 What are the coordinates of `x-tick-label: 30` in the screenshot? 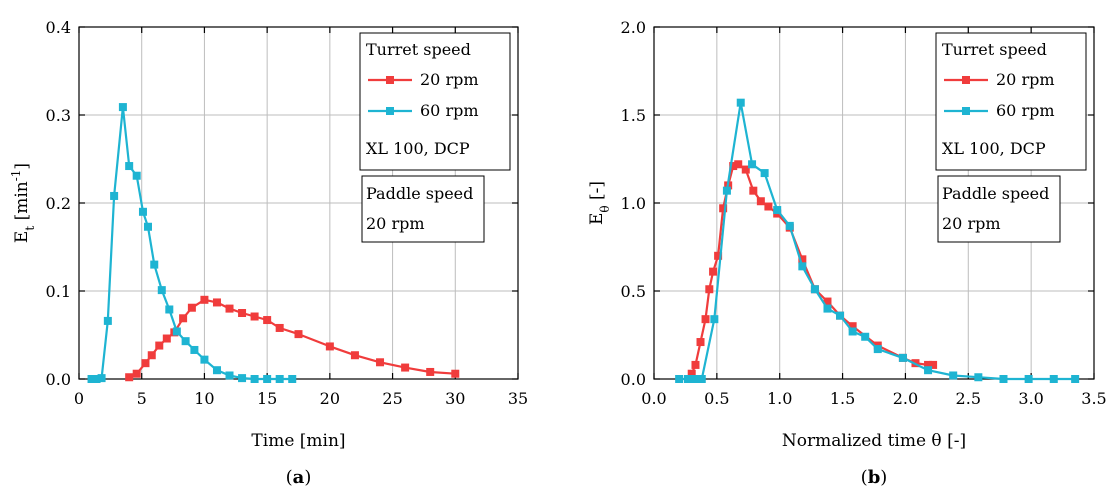 It's located at (455, 398).